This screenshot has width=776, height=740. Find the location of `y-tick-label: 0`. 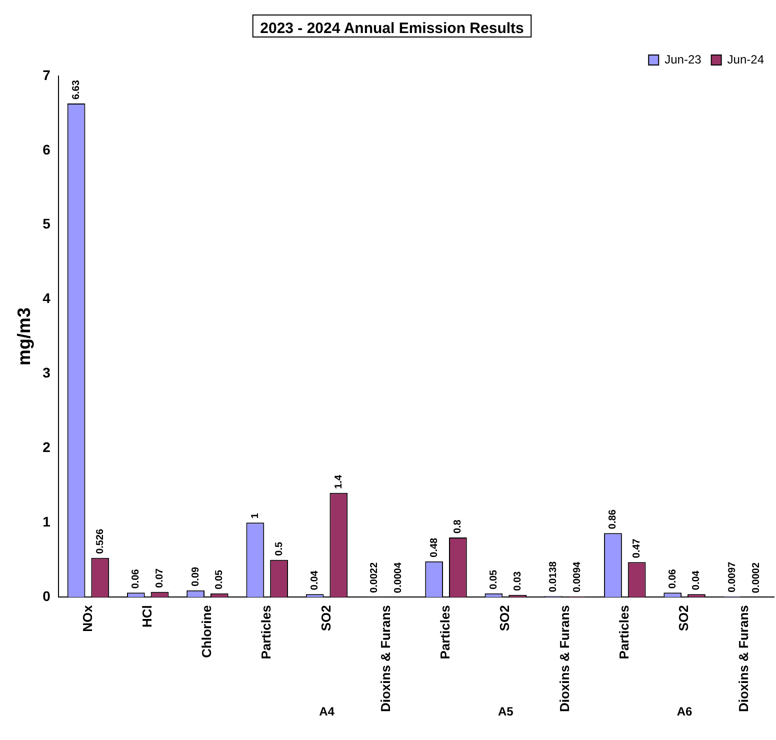

y-tick-label: 0 is located at coordinates (46, 596).